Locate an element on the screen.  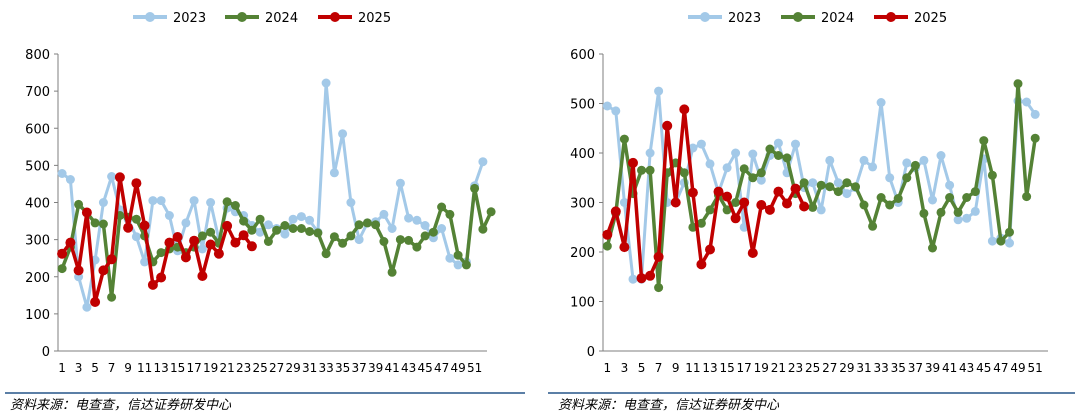
y-tick-label: 0 is located at coordinates (591, 352).